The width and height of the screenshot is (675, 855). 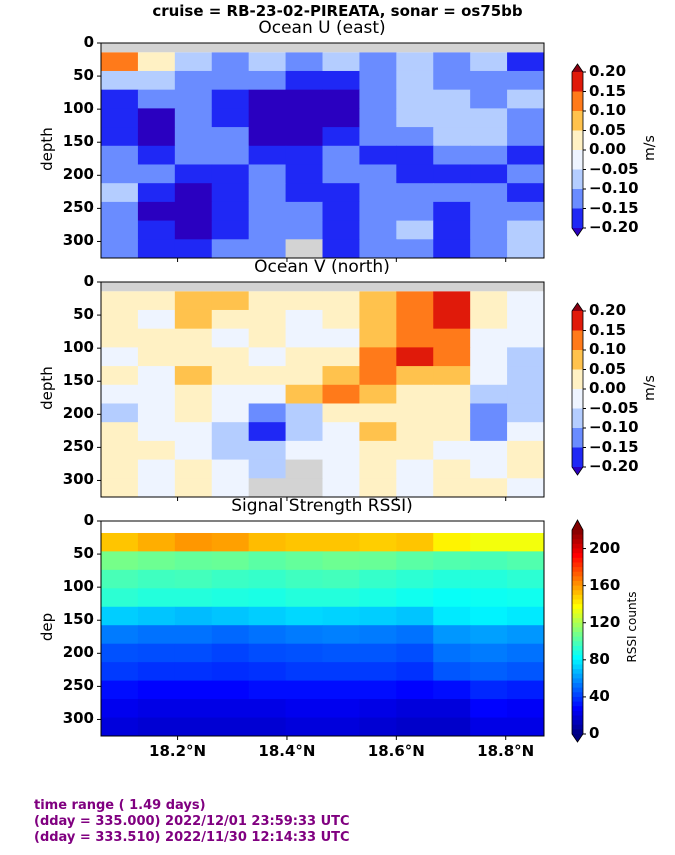 I want to click on rssi-panel-title: Signal Strength RSSI), so click(x=322, y=506).